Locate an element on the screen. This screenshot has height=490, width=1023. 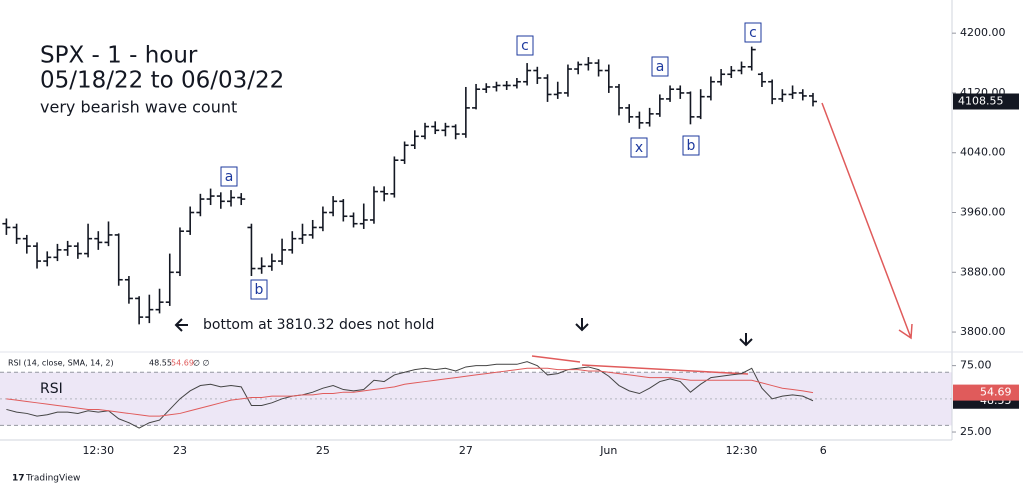
note: very bearish wave count is located at coordinates (138, 107).